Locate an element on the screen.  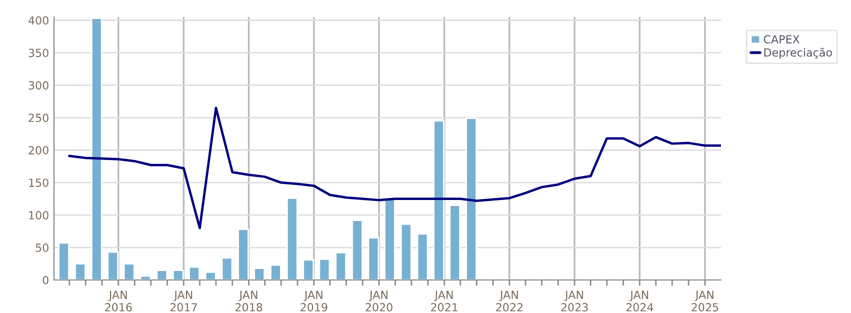
y-tick-label: 350 is located at coordinates (38, 53).